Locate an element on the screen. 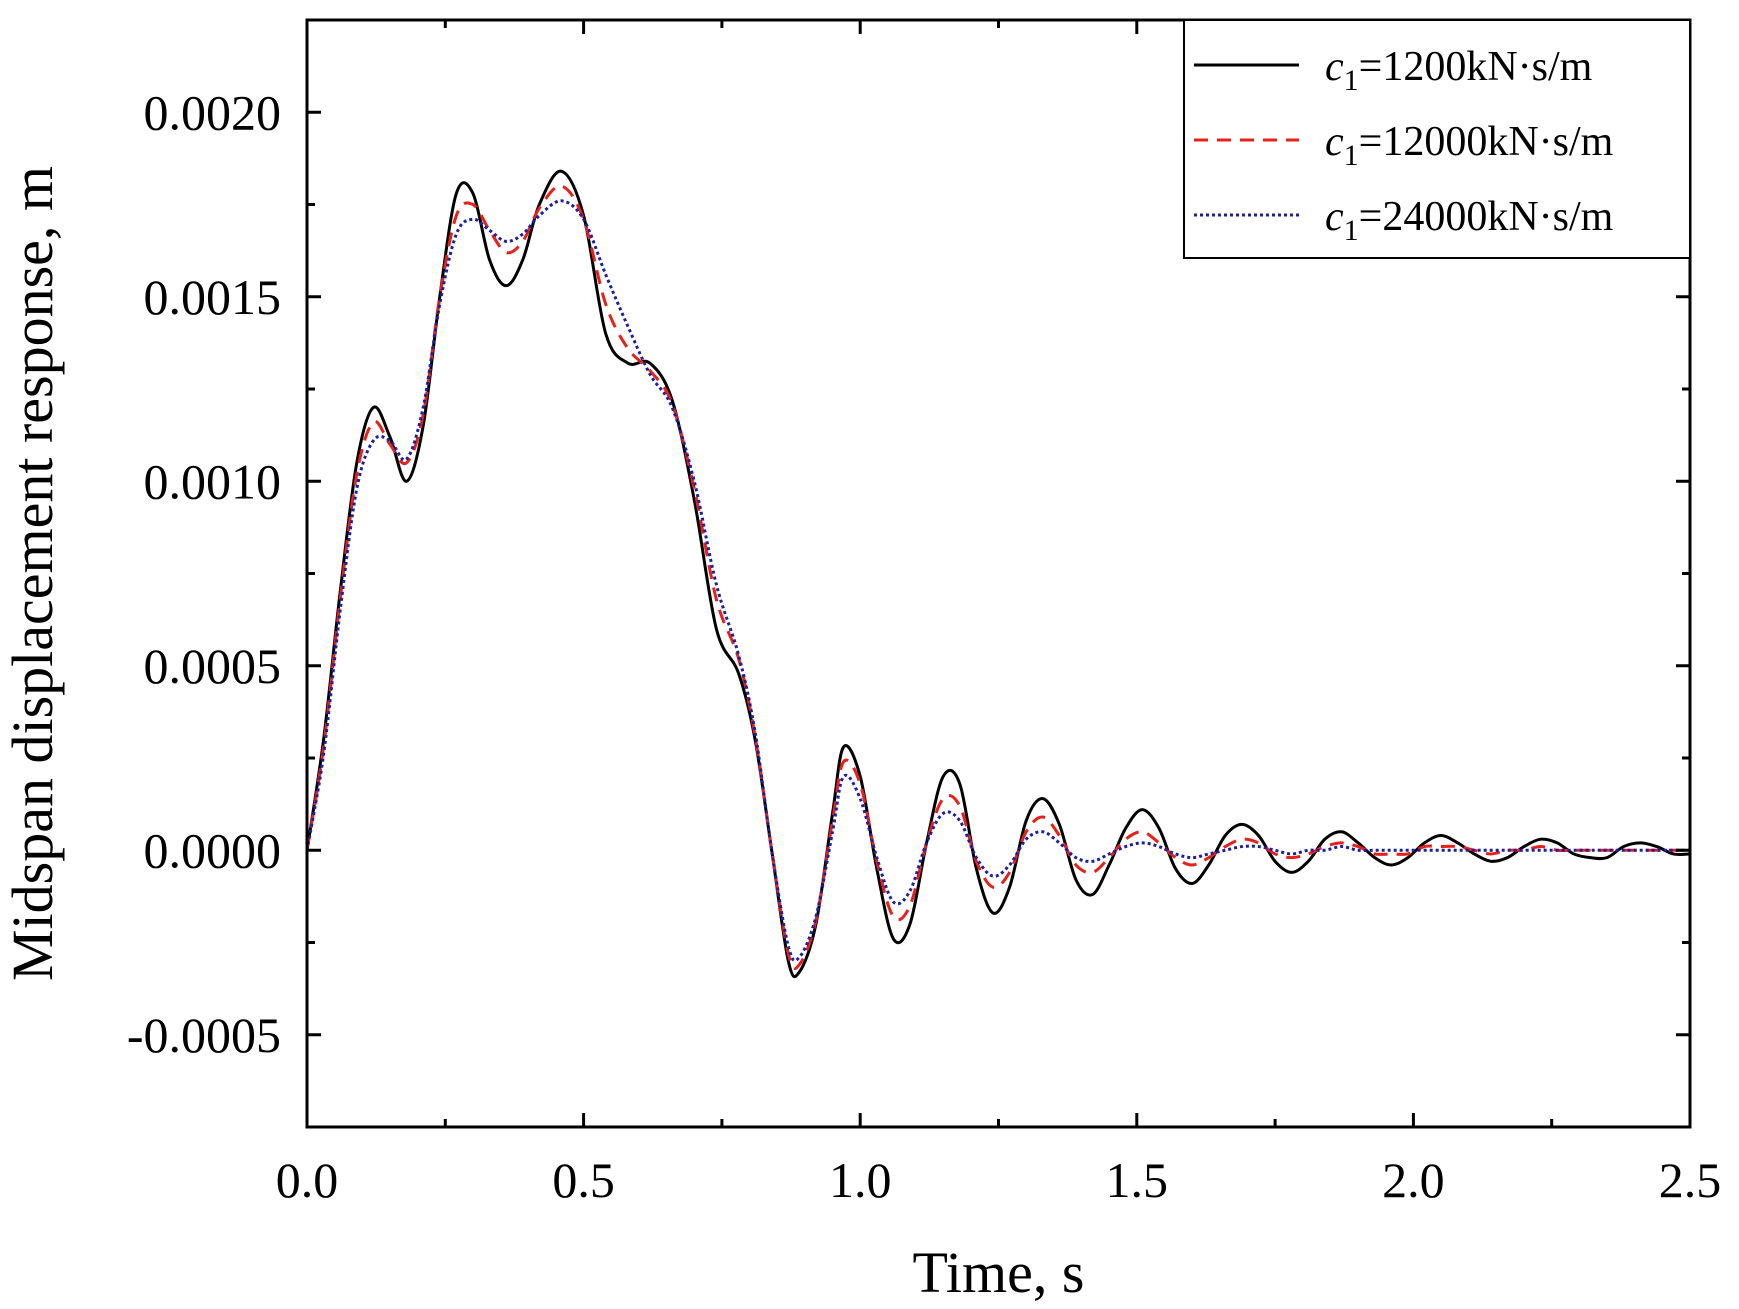 The height and width of the screenshot is (1309, 1739). x-tick-label: 2.0 is located at coordinates (1413, 1180).